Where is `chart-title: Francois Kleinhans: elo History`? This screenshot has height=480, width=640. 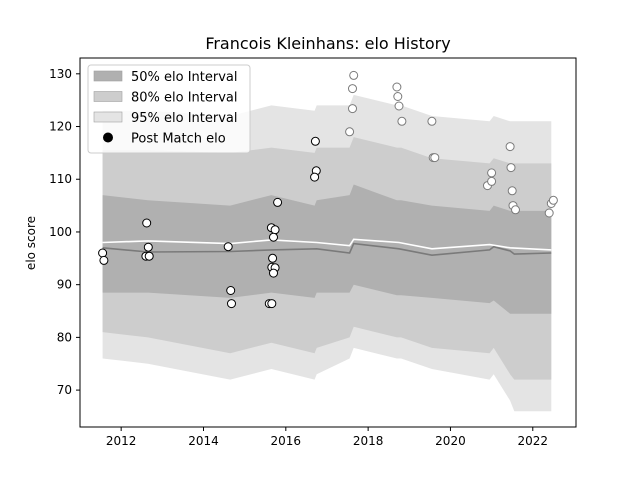 chart-title: Francois Kleinhans: elo History is located at coordinates (327, 43).